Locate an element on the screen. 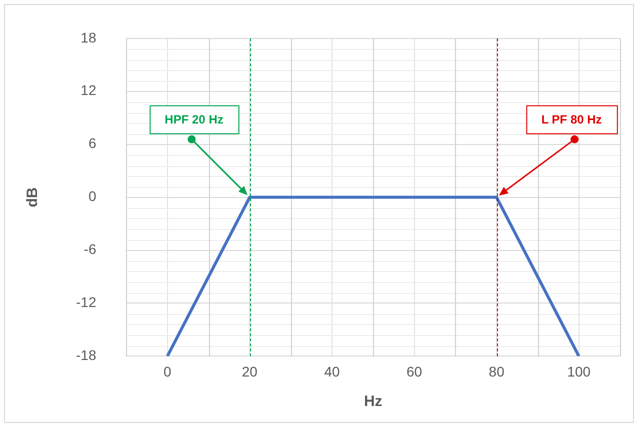  x-tick-label: 20 is located at coordinates (250, 371).